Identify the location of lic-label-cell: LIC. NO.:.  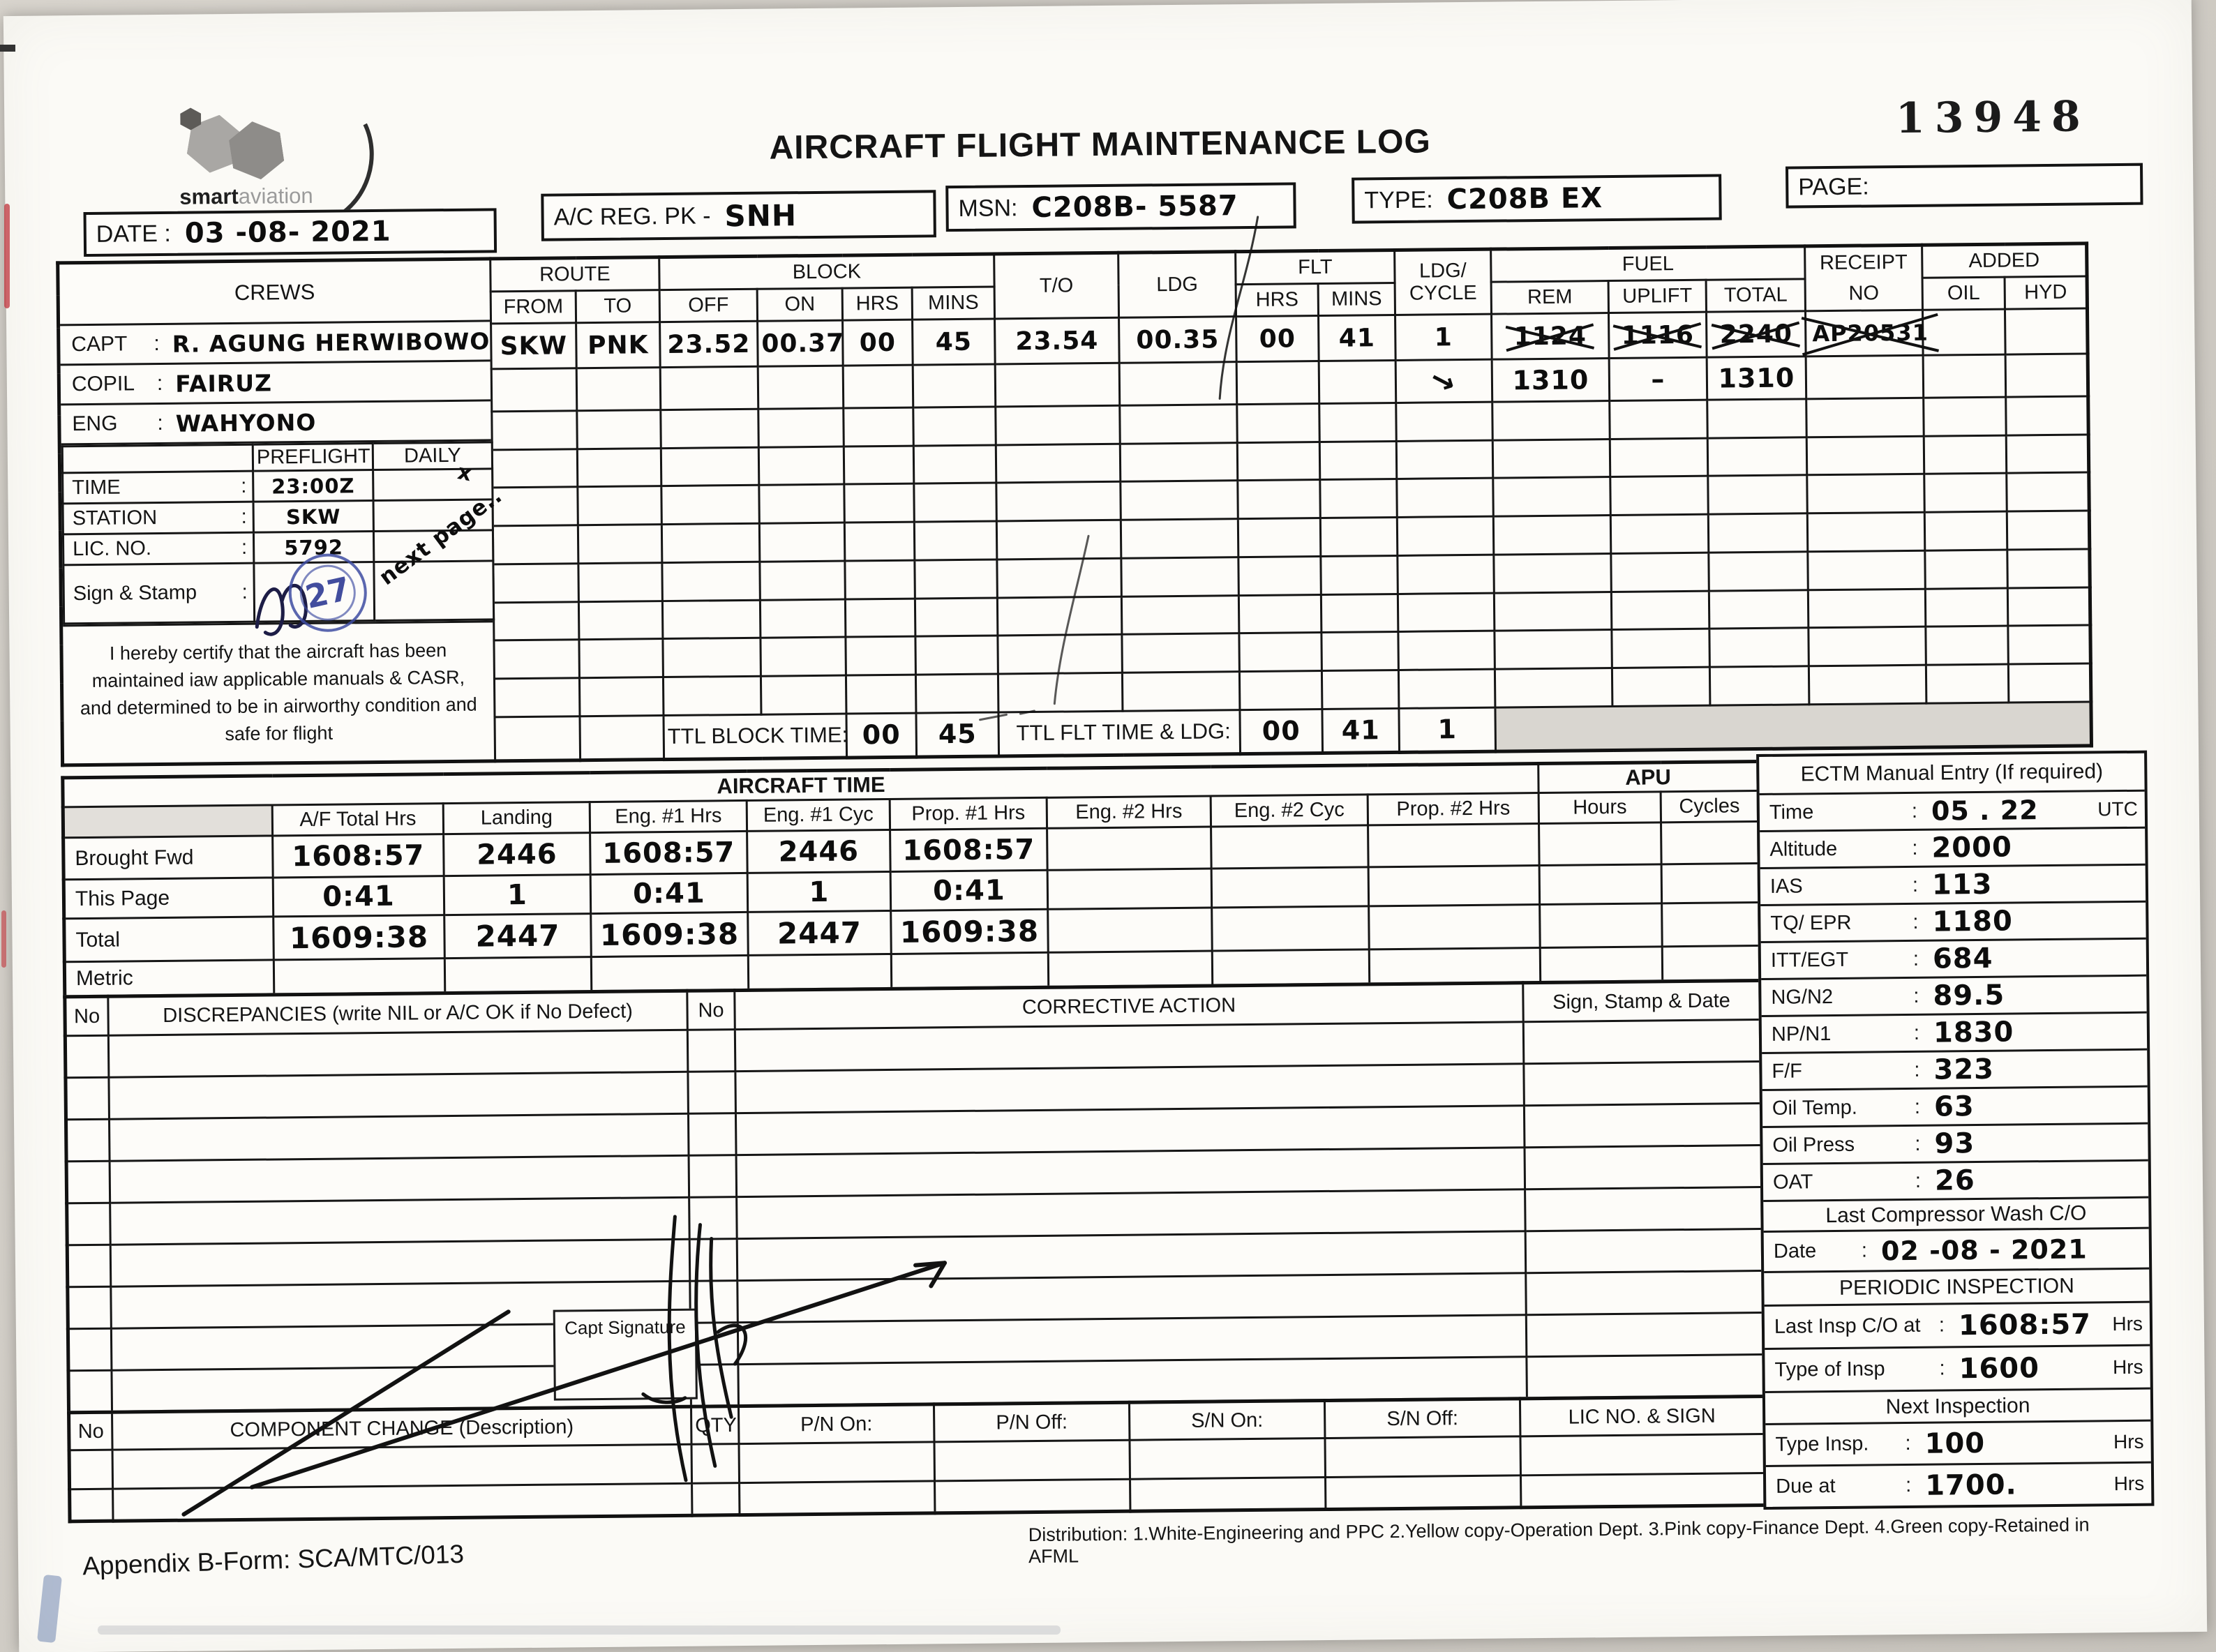
(158, 548).